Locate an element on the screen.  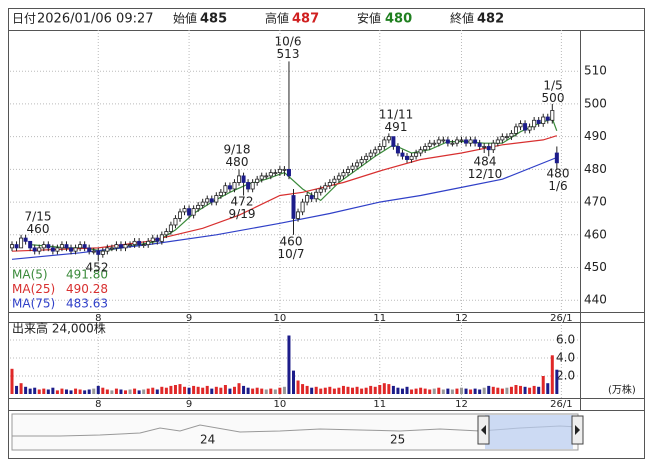
x-tick-label: 12 is located at coordinates (461, 318).